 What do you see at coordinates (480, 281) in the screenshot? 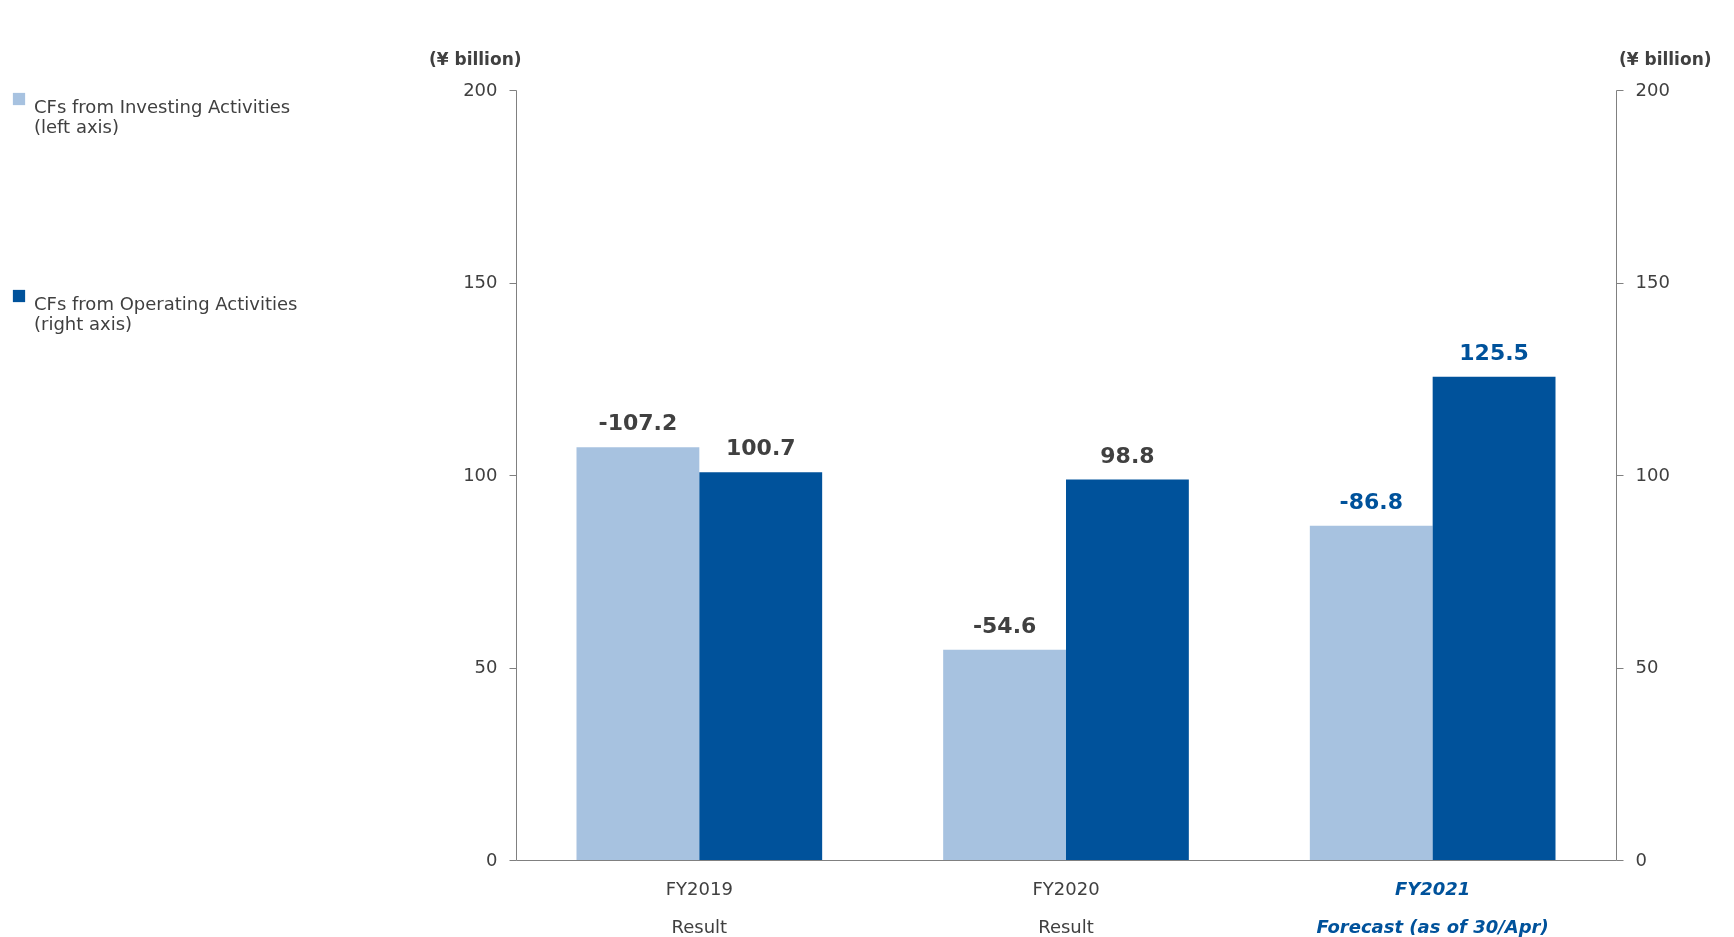
I see `y-tick-label: 150` at bounding box center [480, 281].